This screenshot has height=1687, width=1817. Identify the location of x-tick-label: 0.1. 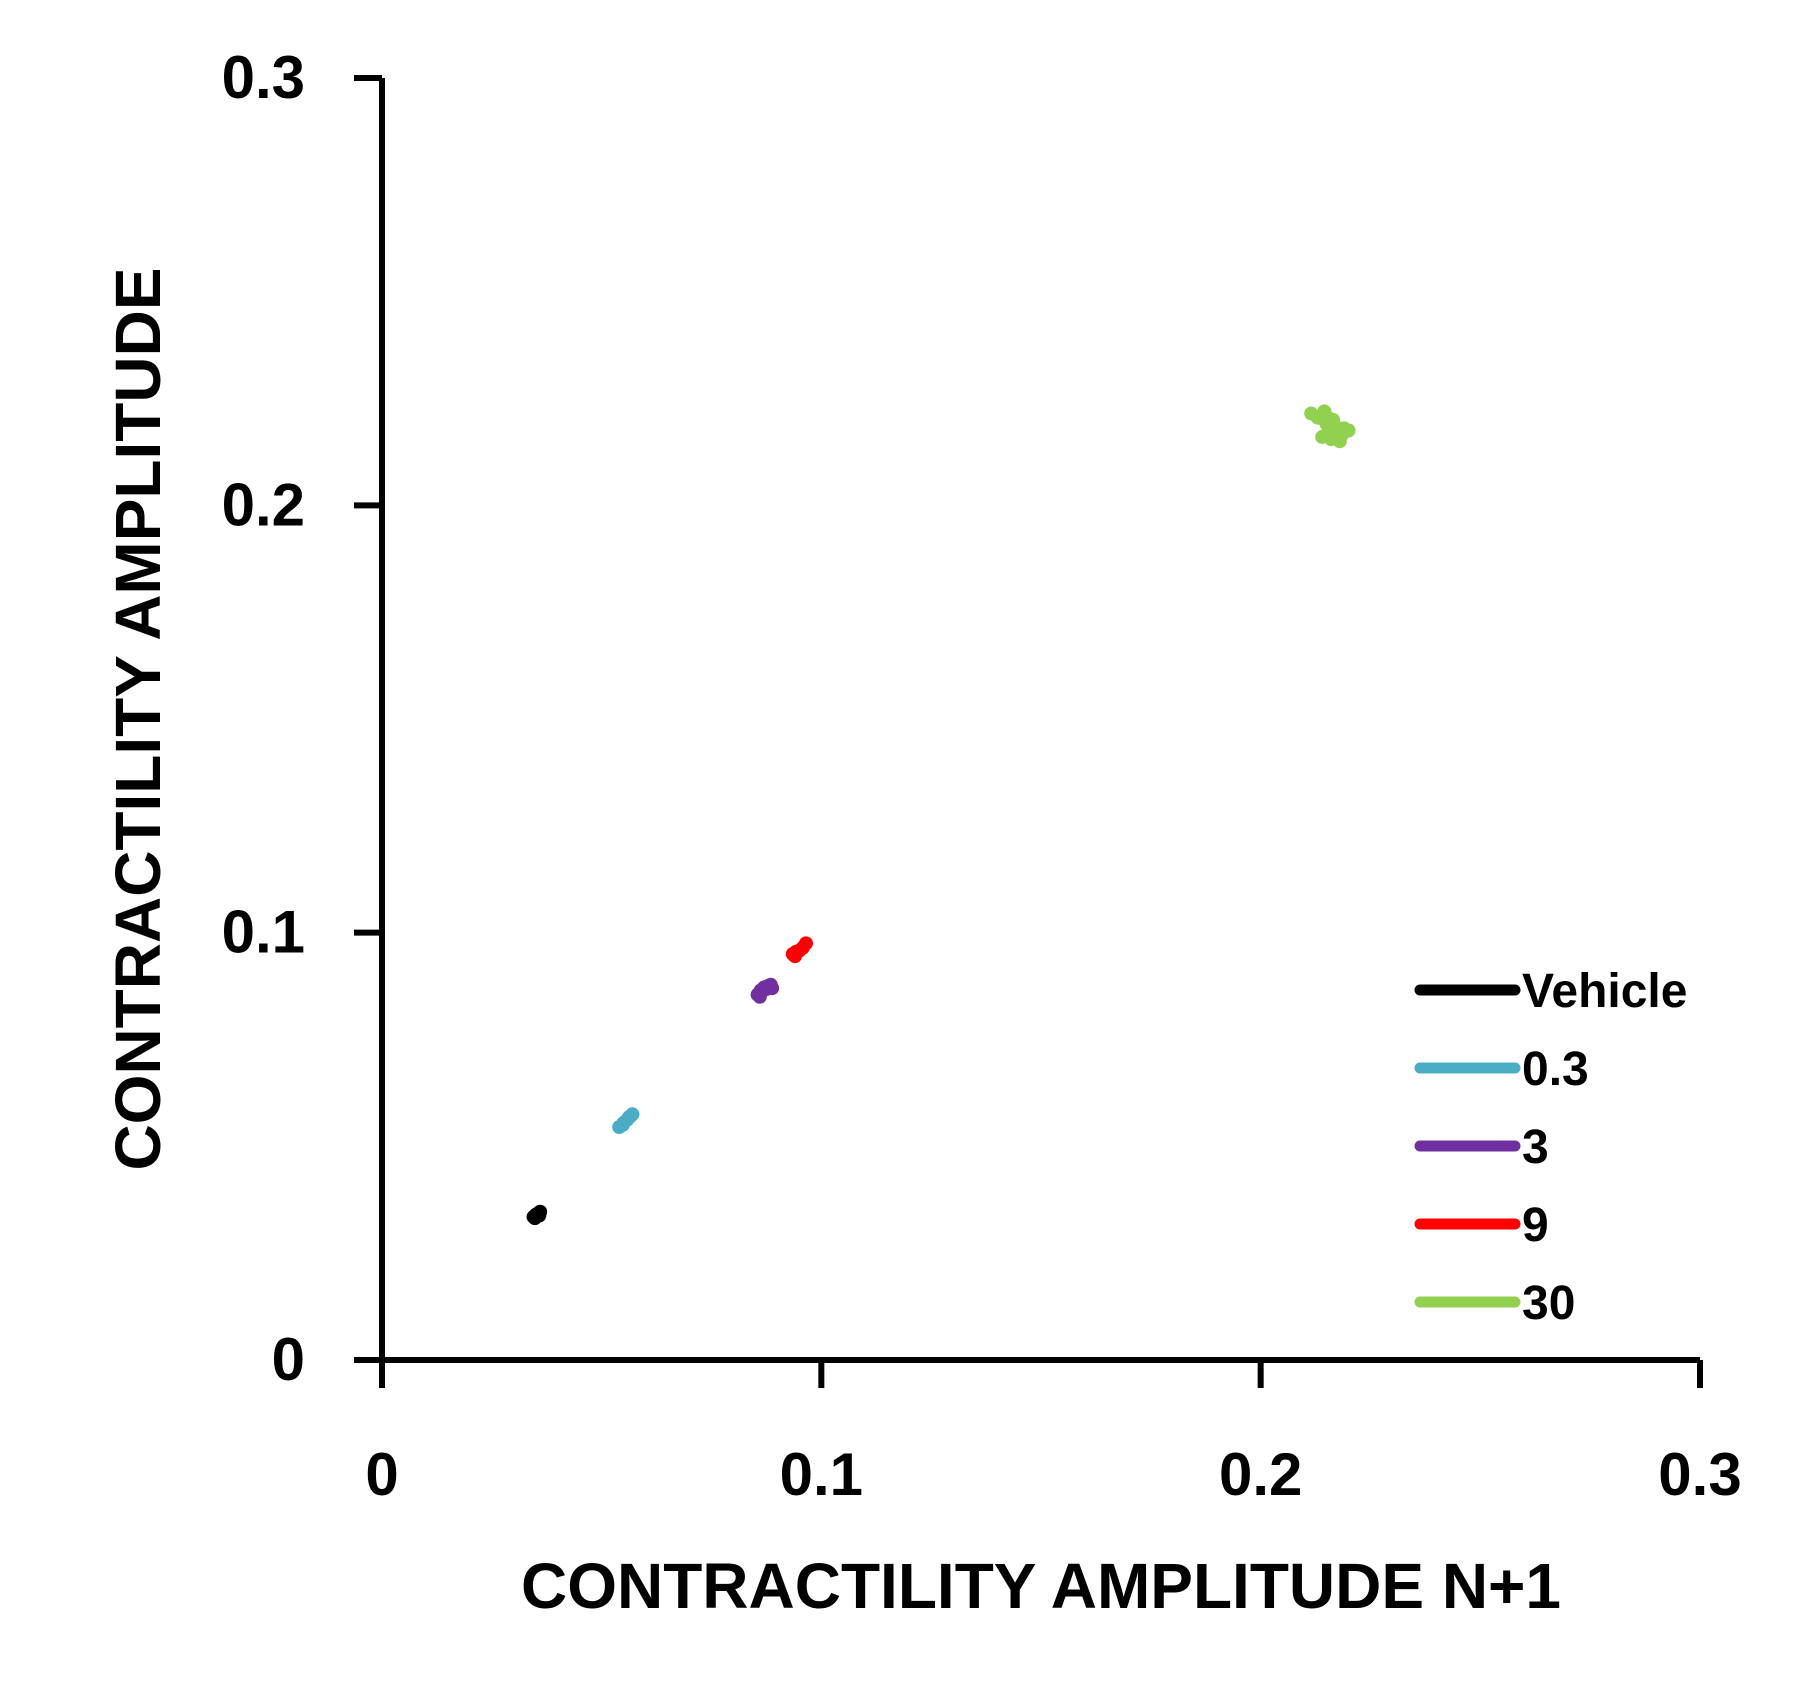
(821, 1474).